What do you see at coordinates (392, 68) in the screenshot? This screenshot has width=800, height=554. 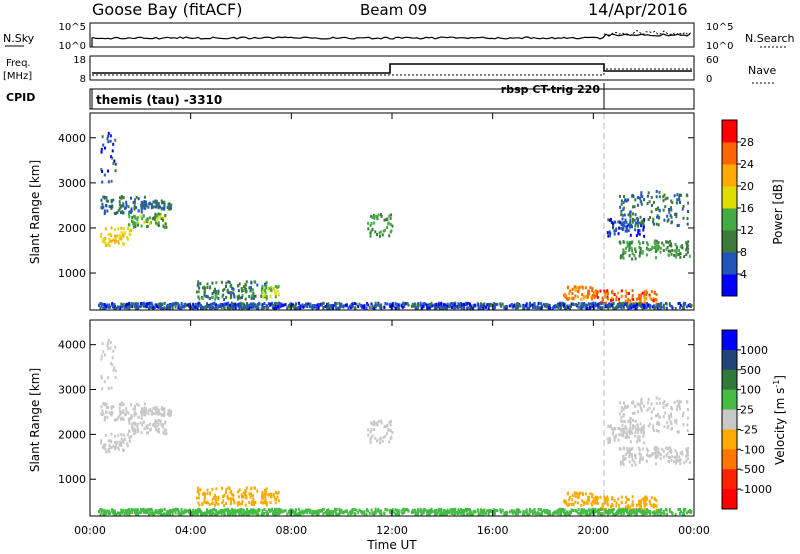 I see `freq-series` at bounding box center [392, 68].